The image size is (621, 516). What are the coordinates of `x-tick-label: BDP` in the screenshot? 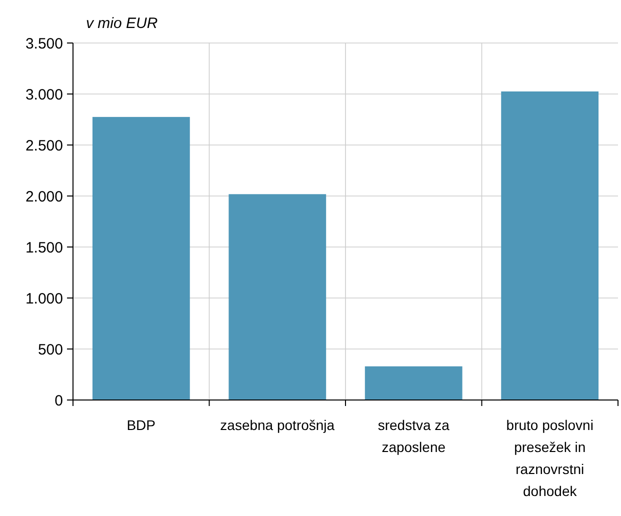 It's located at (141, 425).